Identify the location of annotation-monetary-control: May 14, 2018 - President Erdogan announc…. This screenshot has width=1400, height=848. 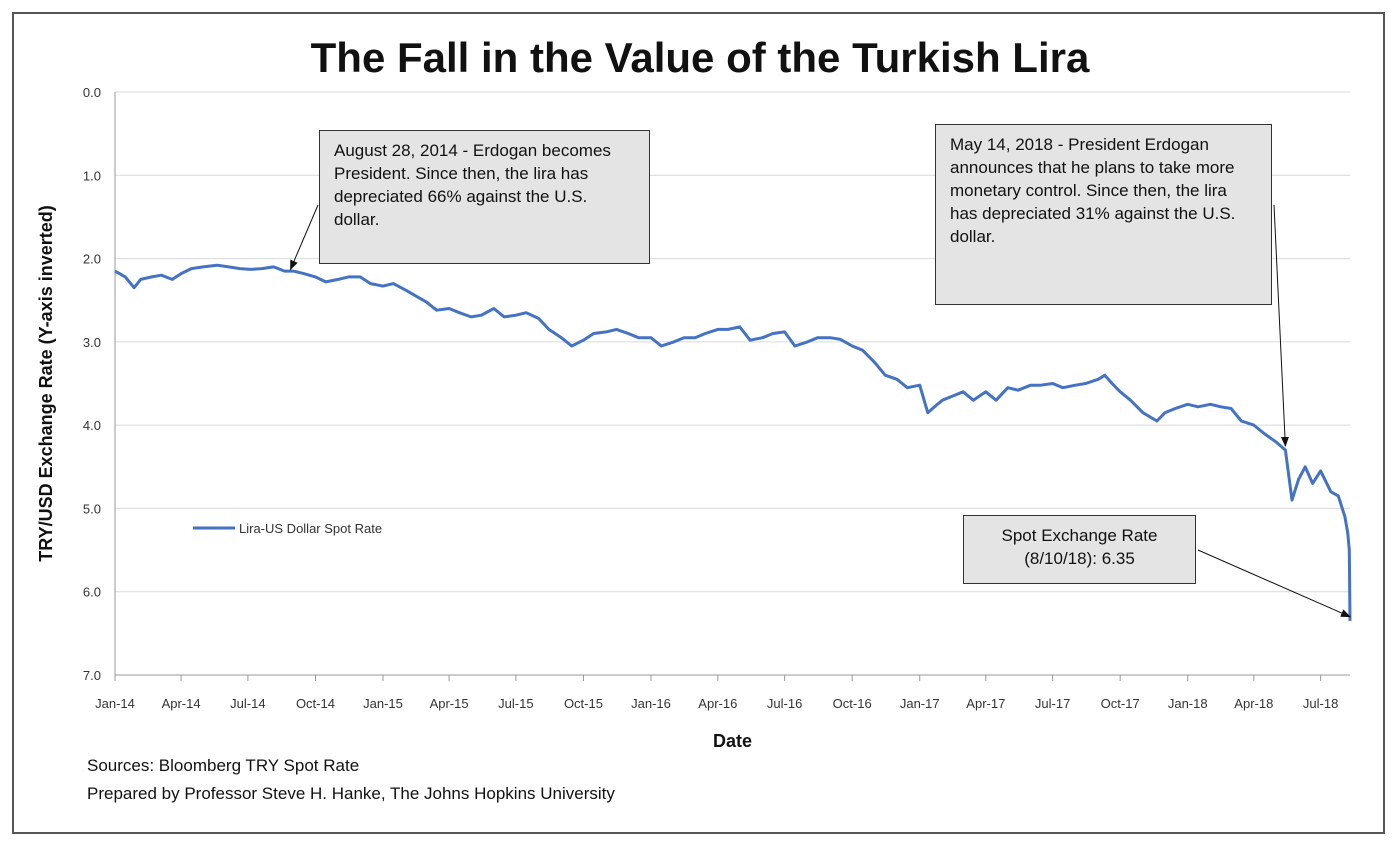
(1103, 214).